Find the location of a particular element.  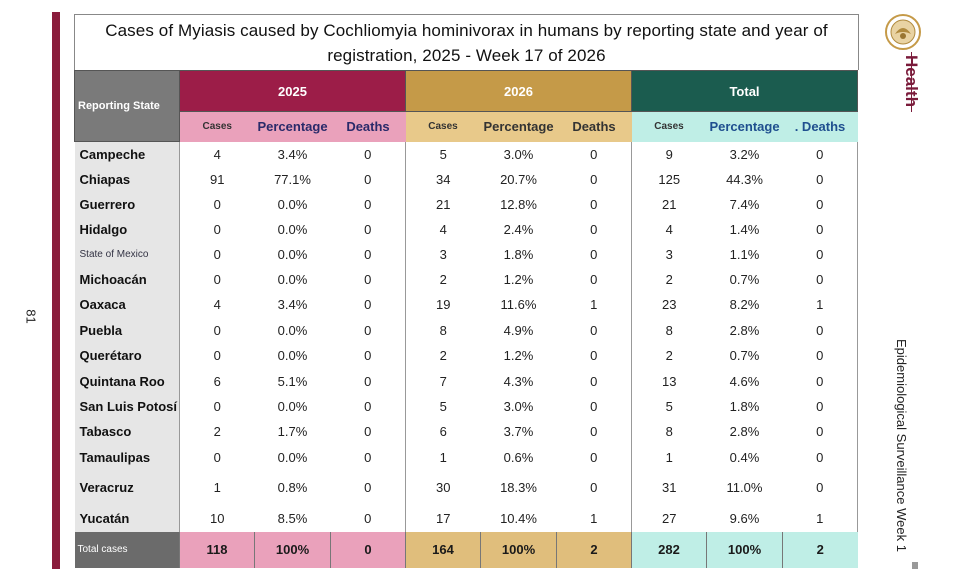

cell-percentage-2025: 3.4% is located at coordinates (292, 154).